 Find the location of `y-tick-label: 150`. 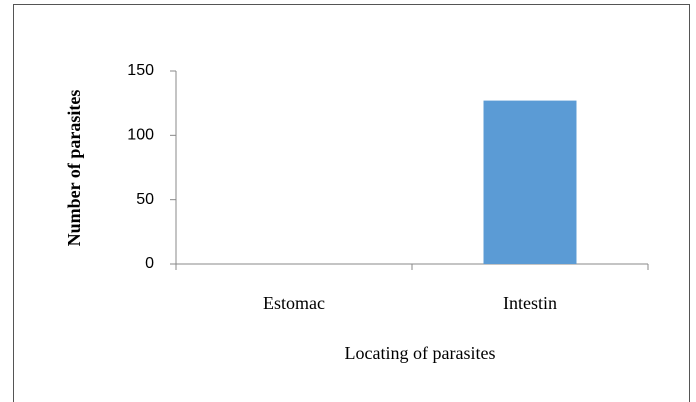

y-tick-label: 150 is located at coordinates (140, 70).